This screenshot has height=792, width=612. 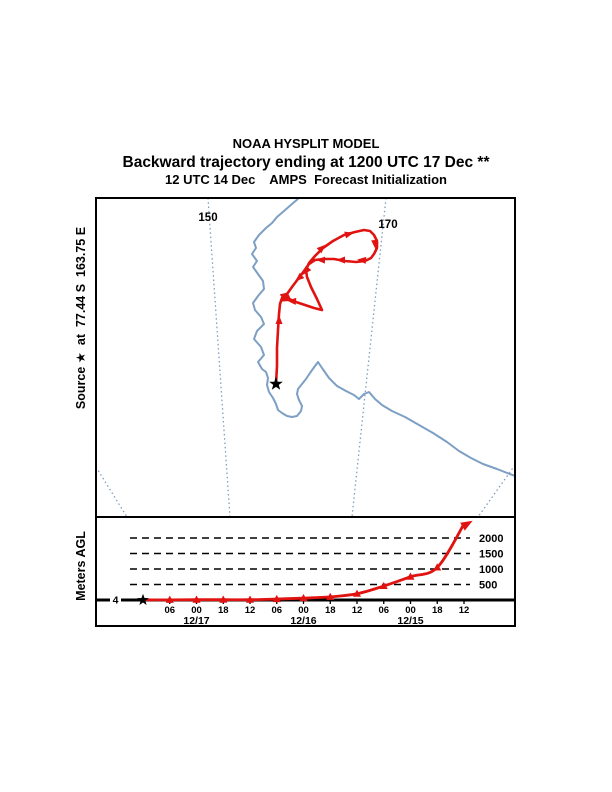 I want to click on date-label-12-17: 12/17, so click(x=196, y=621).